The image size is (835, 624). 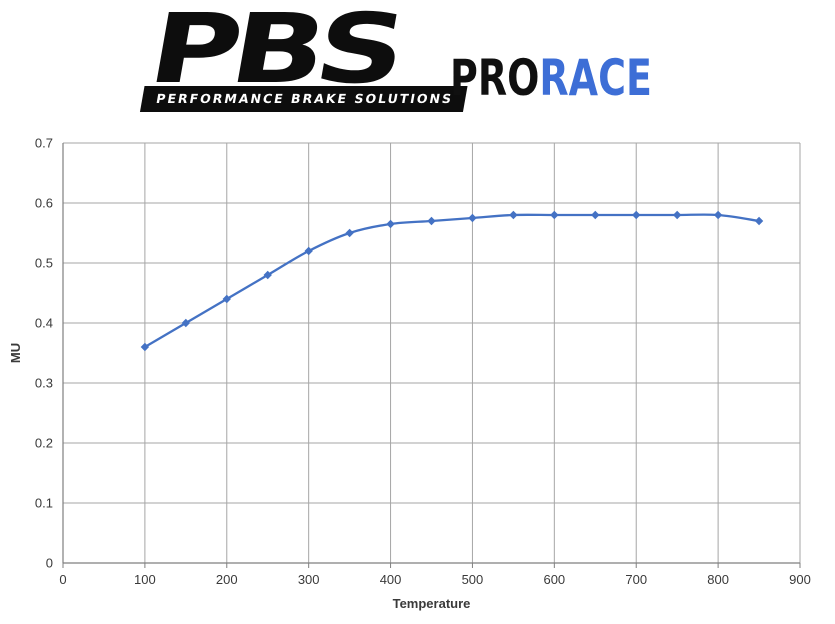 What do you see at coordinates (44, 323) in the screenshot?
I see `y-tick-label: 0.4` at bounding box center [44, 323].